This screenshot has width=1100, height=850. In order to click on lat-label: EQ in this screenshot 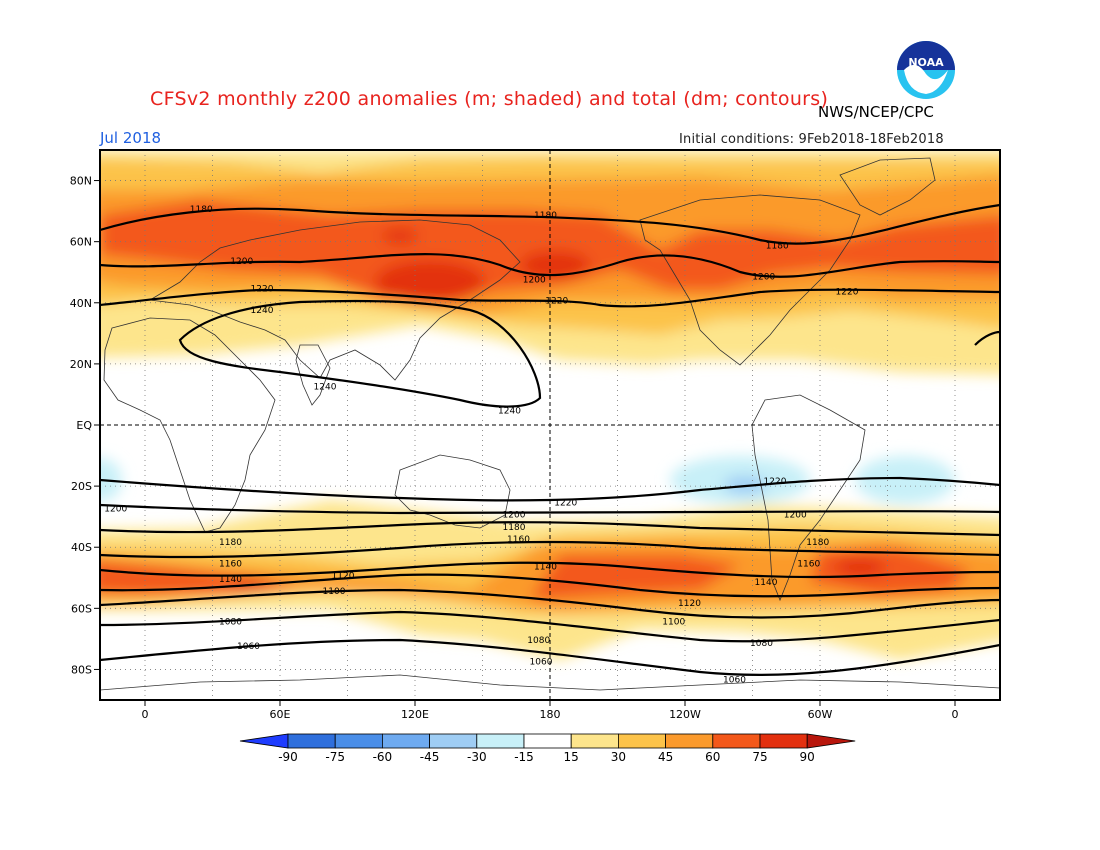, I will do `click(84, 425)`.